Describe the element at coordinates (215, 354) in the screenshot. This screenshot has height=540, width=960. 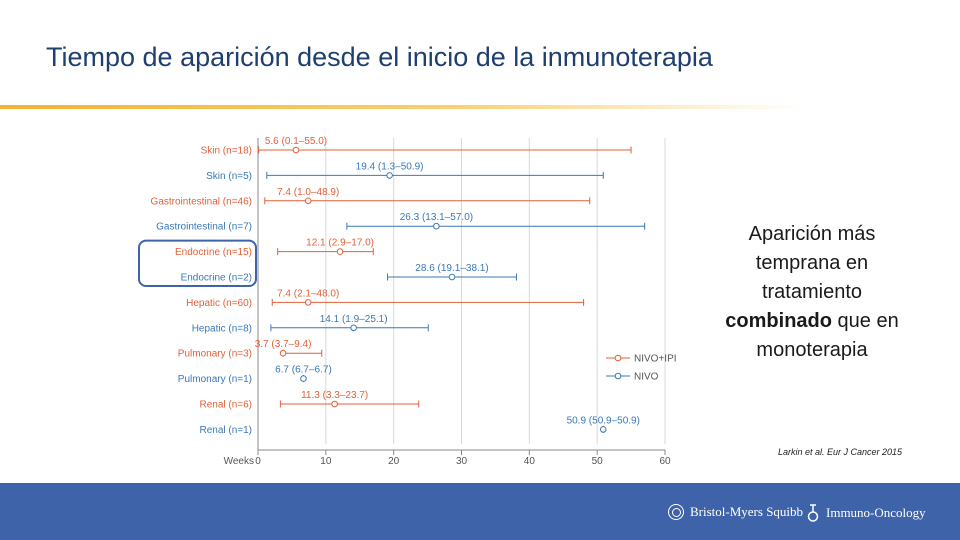
I see `row-label: Pulmonary (n=3)` at that location.